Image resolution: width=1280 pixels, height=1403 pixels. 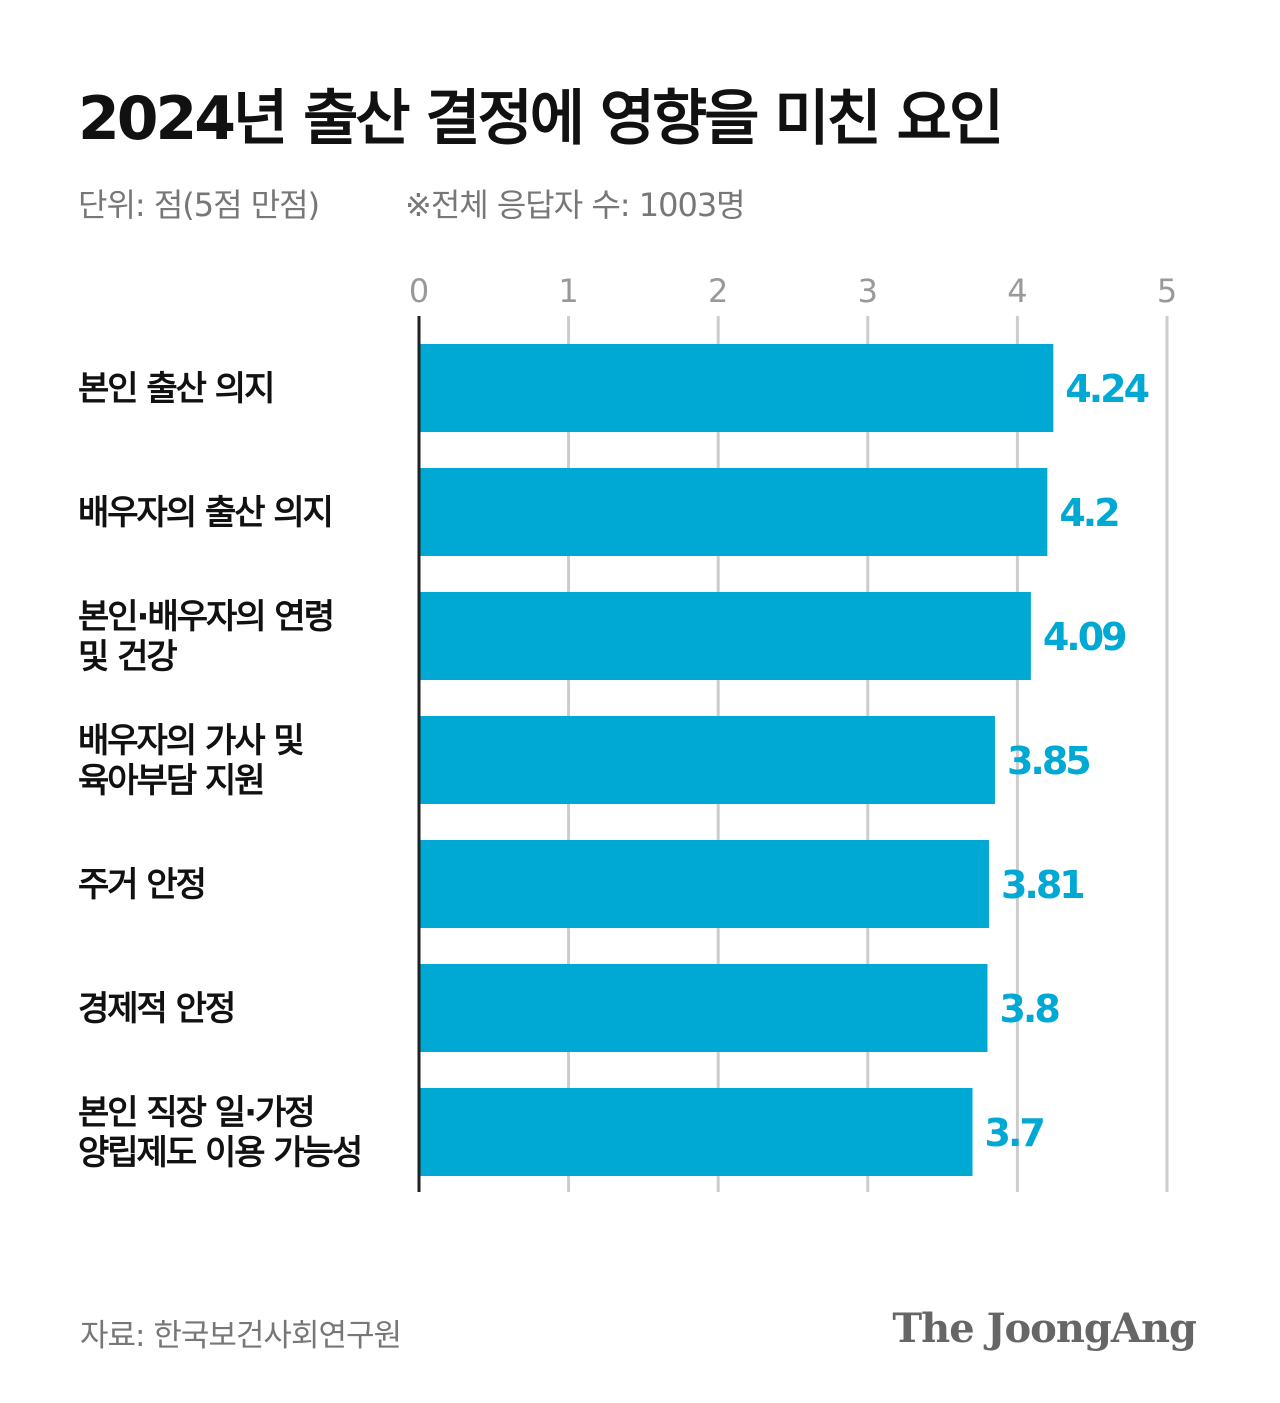 What do you see at coordinates (190, 741) in the screenshot?
I see `category-label: 배우자의 가사 및` at bounding box center [190, 741].